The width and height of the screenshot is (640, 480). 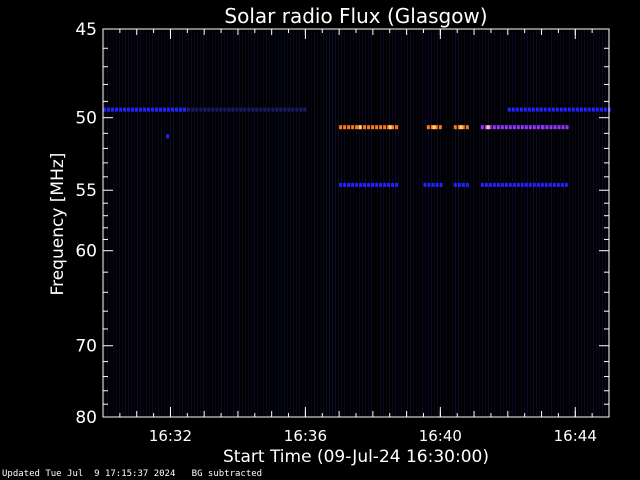 What do you see at coordinates (305, 436) in the screenshot?
I see `x-tick-label: 16:36` at bounding box center [305, 436].